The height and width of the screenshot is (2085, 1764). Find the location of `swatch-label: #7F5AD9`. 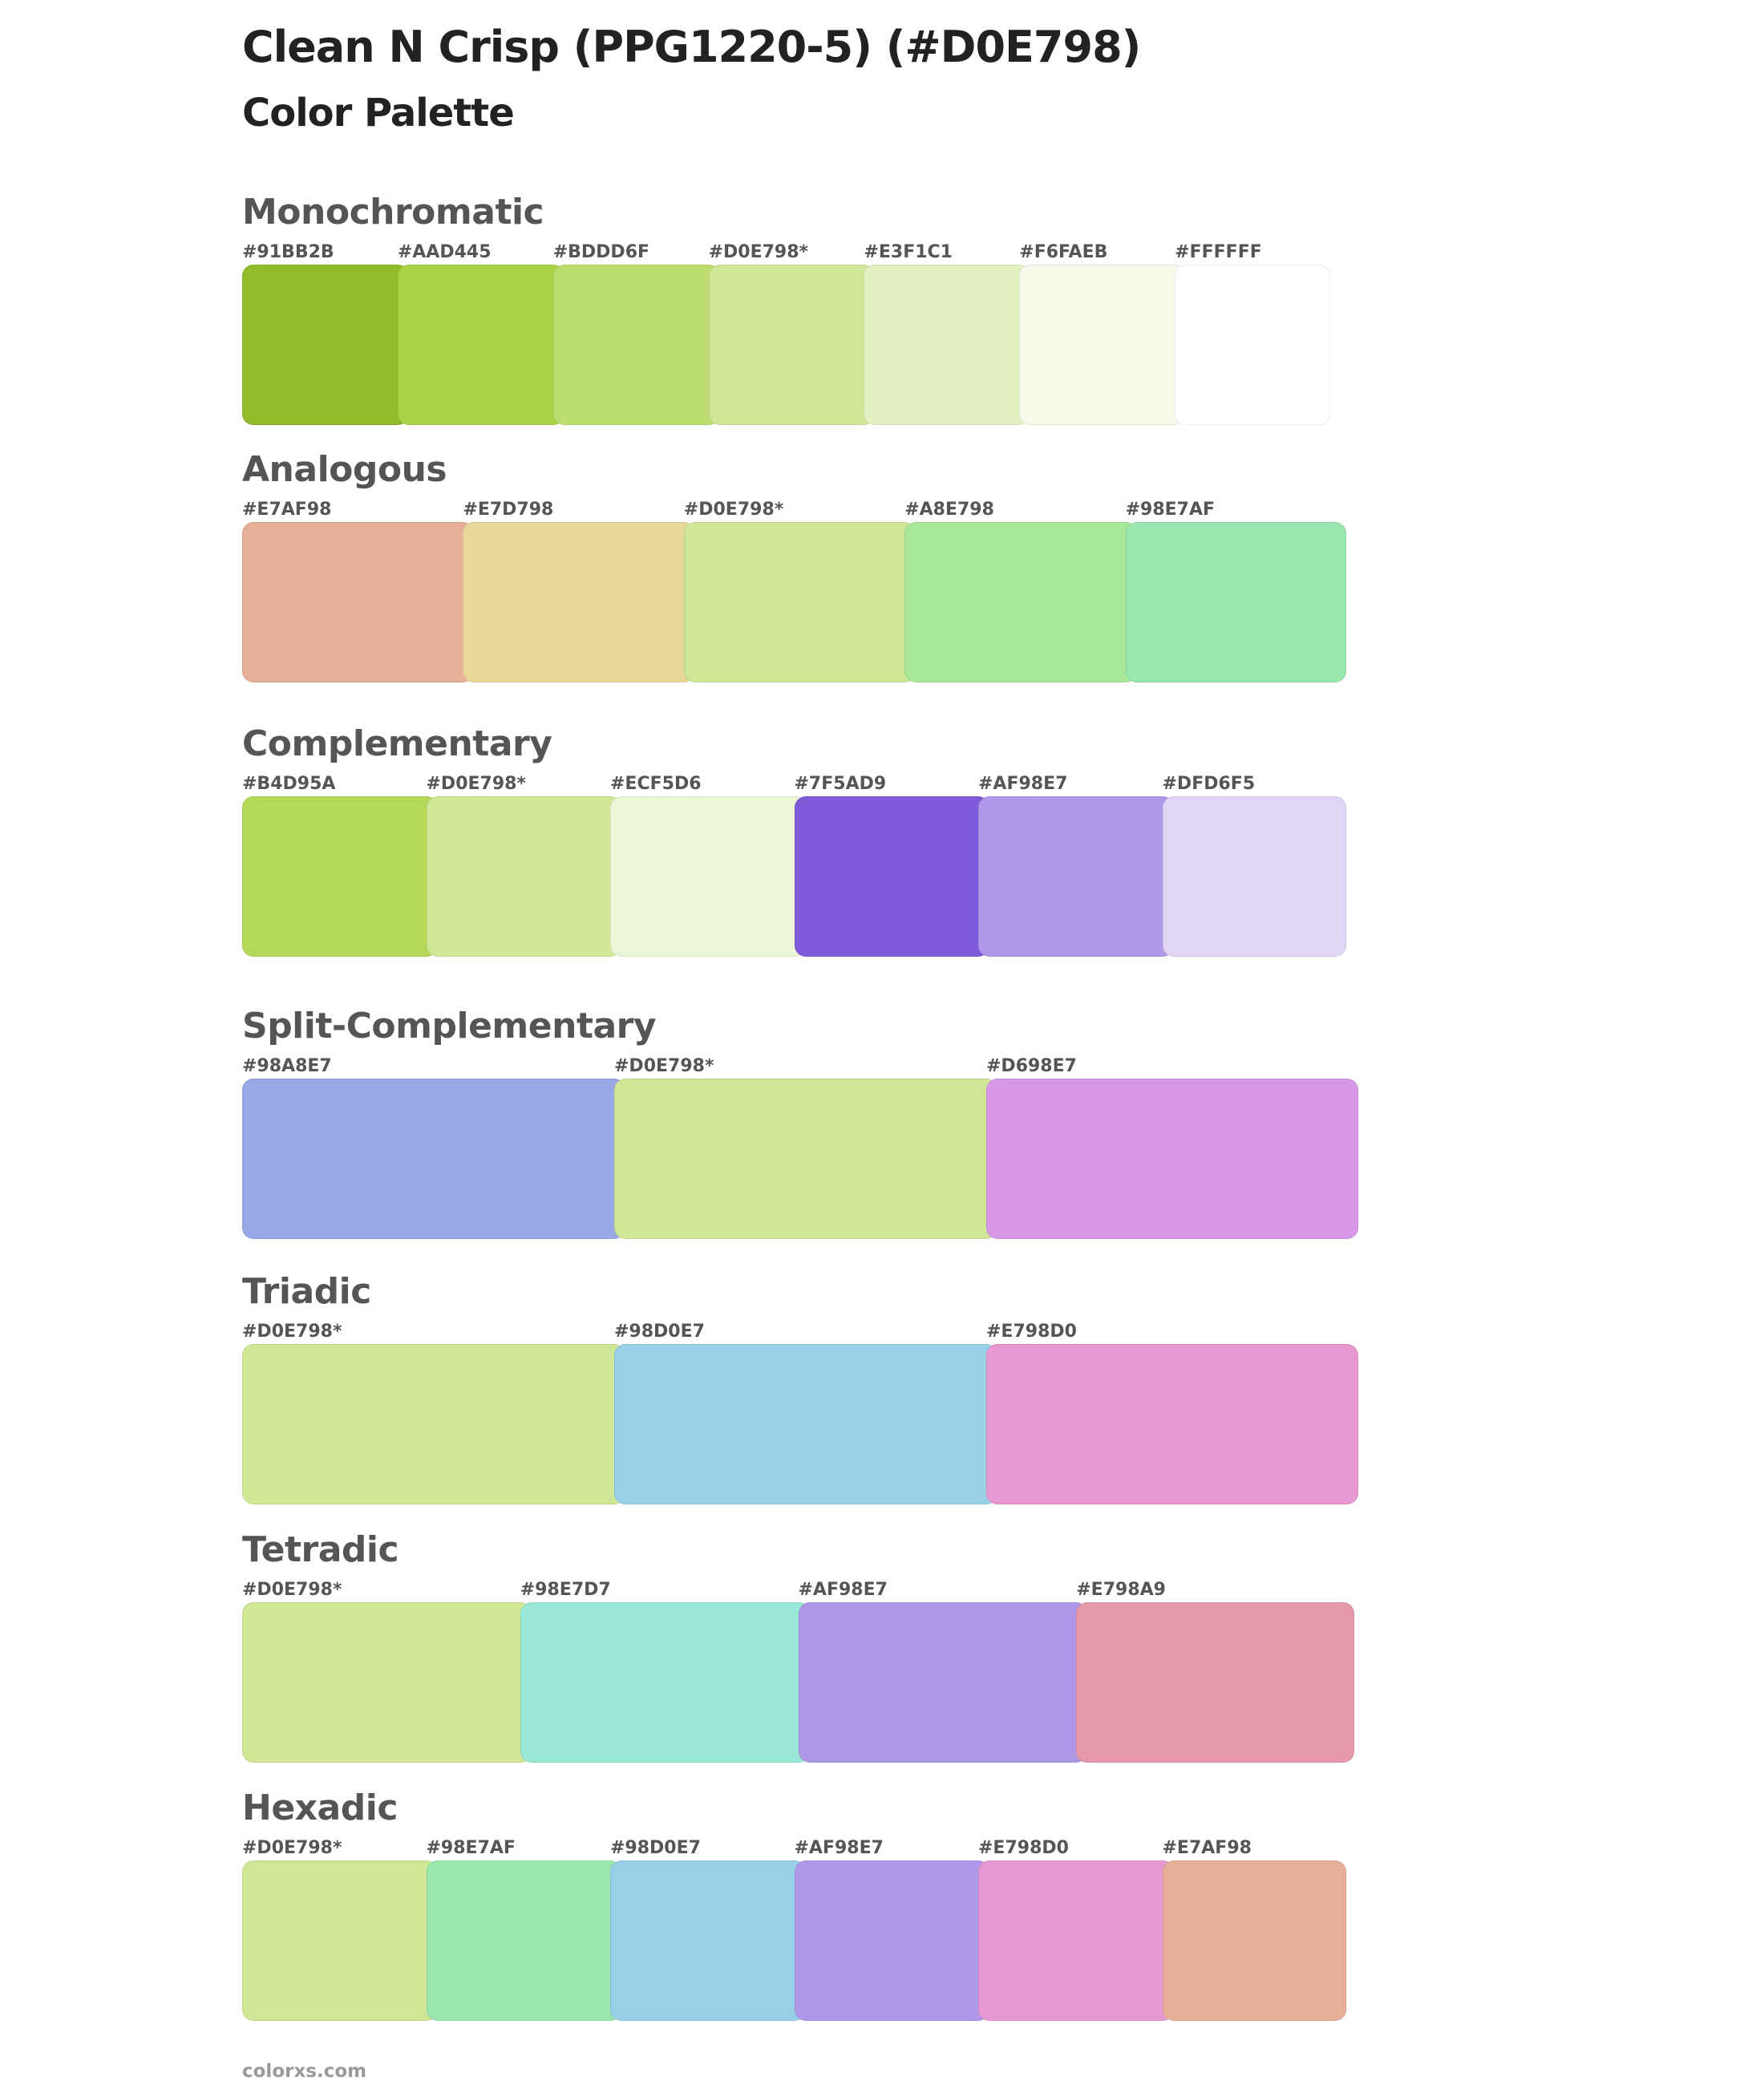

swatch-label: #7F5AD9 is located at coordinates (840, 784).